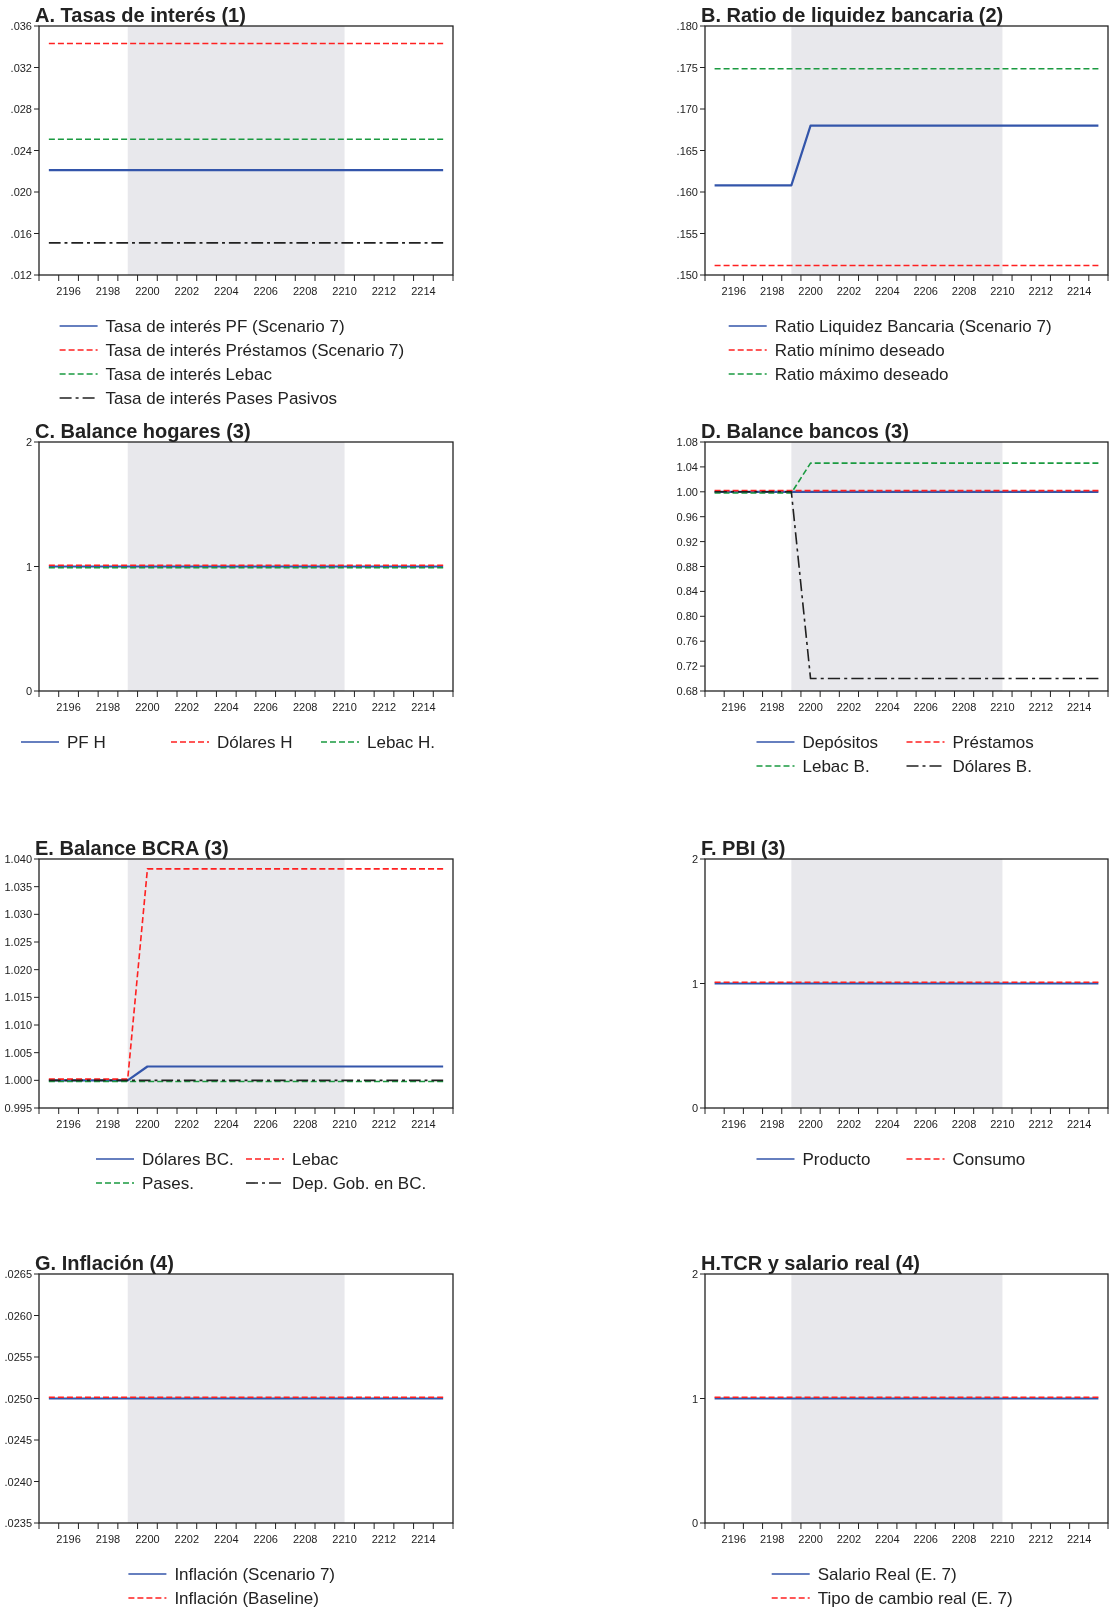 The width and height of the screenshot is (1117, 1611). I want to click on y-tick-label: 0.76, so click(687, 641).